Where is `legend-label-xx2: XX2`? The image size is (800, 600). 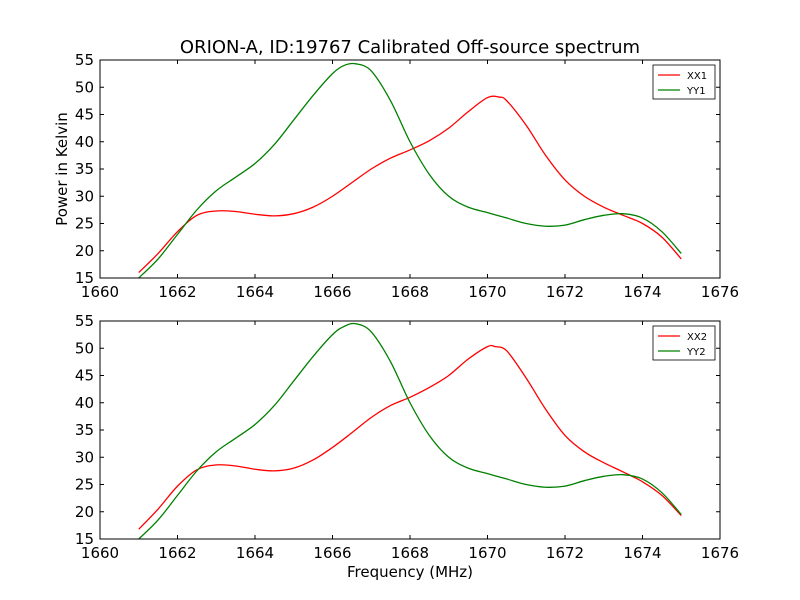 legend-label-xx2: XX2 is located at coordinates (697, 337).